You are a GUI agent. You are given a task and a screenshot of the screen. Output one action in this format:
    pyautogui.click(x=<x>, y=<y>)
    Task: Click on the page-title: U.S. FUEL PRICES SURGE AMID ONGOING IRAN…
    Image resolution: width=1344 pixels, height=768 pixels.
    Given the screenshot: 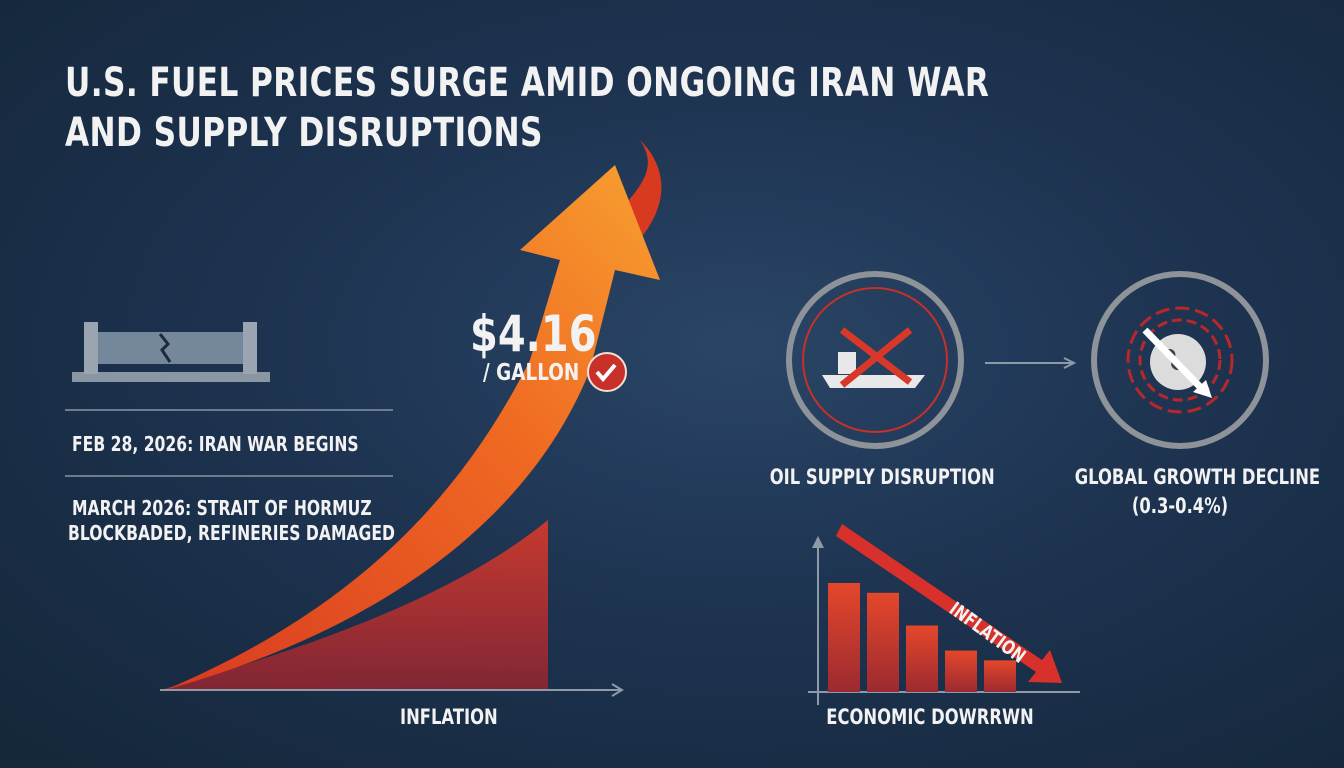 What is the action you would take?
    pyautogui.click(x=527, y=108)
    